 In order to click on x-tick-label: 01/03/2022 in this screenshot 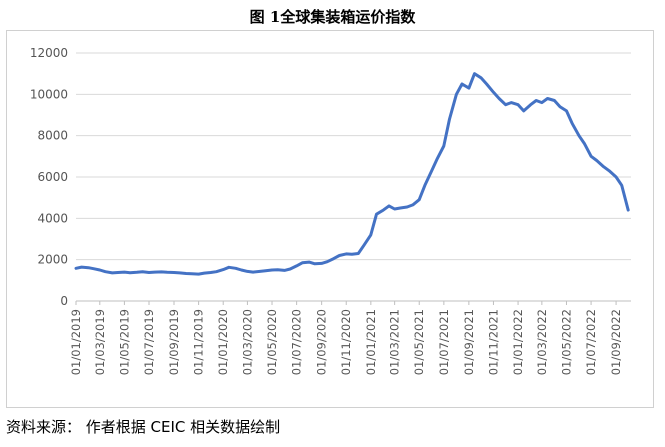, I will do `click(542, 342)`.